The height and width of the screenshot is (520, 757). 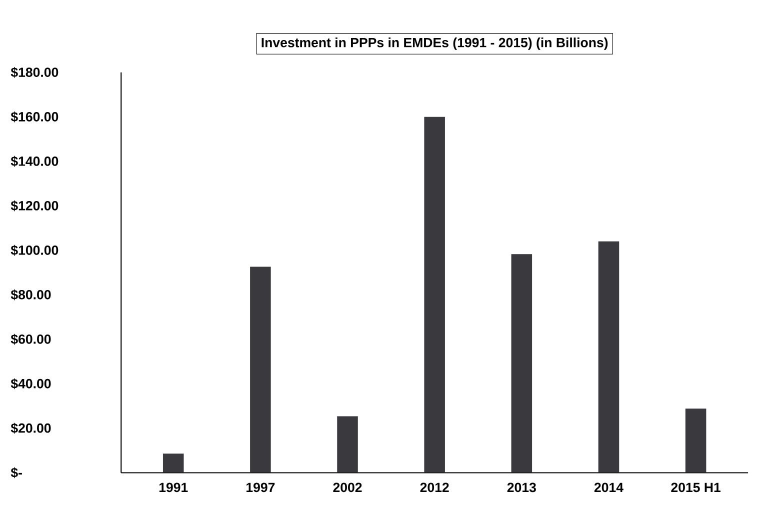 What do you see at coordinates (347, 487) in the screenshot?
I see `x-tick-label: 2002` at bounding box center [347, 487].